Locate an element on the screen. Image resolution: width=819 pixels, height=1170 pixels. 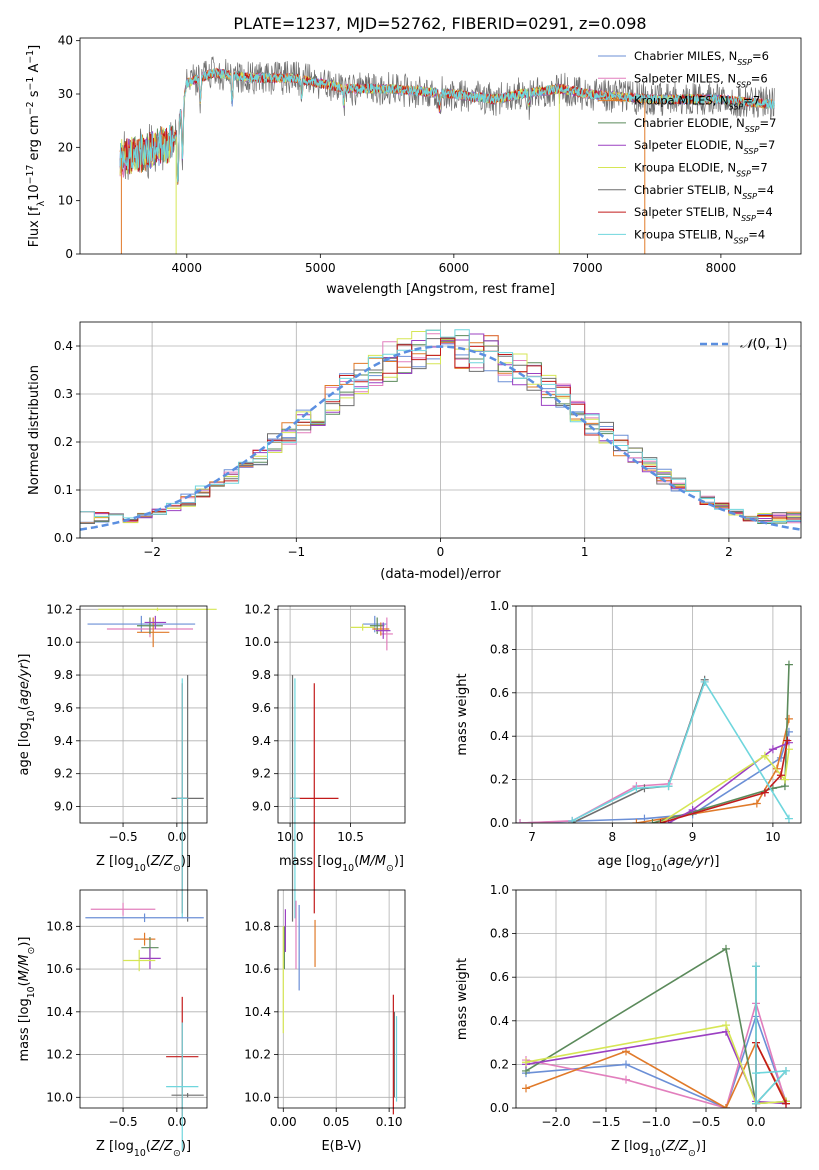
label-part: mass [log is located at coordinates (24, 1029).